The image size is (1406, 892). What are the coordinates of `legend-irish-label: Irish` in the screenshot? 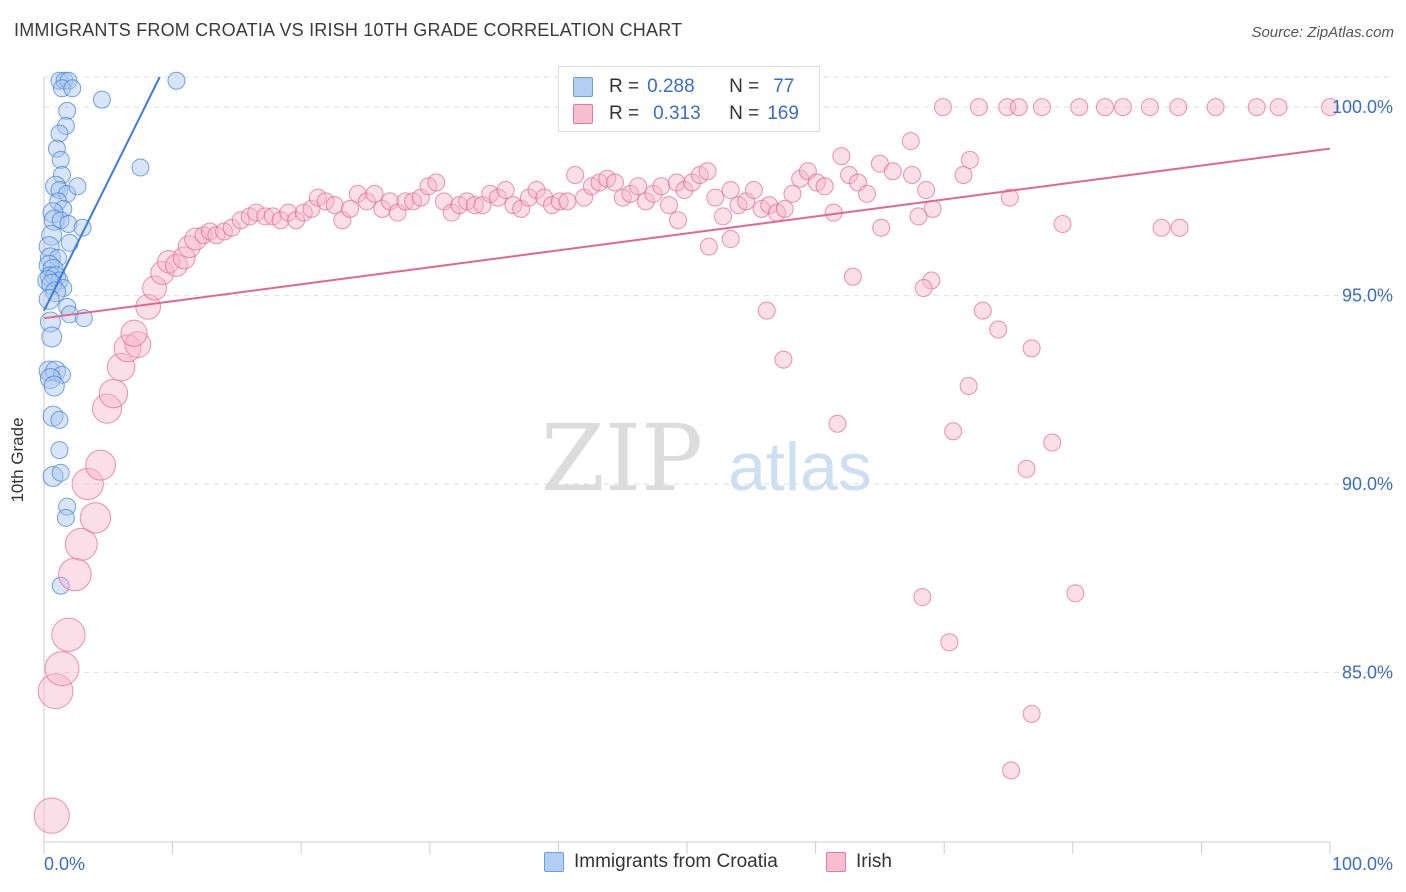 It's located at (874, 861).